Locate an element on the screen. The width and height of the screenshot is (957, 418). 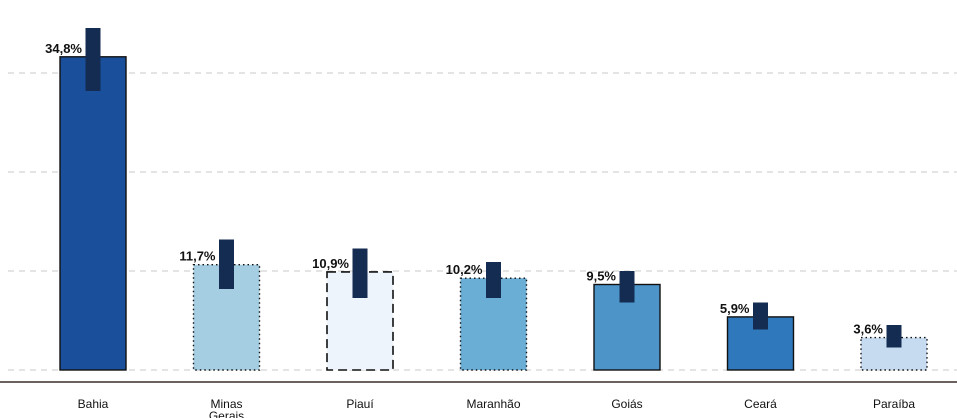
category-label: Gerais is located at coordinates (226, 413).